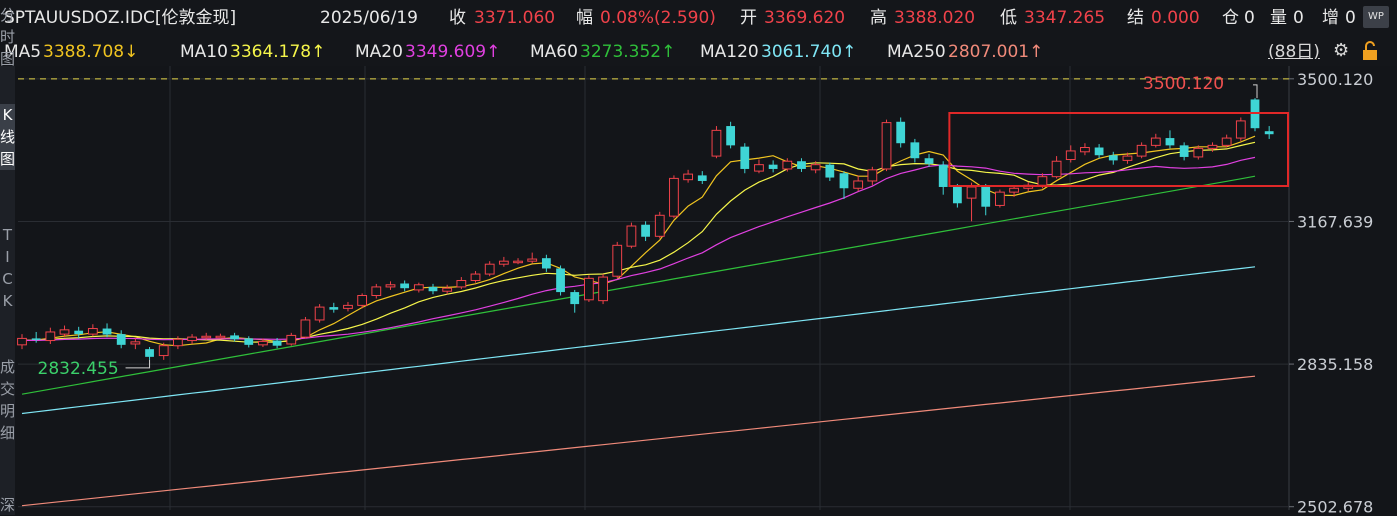 The height and width of the screenshot is (516, 1397). What do you see at coordinates (7, 268) in the screenshot?
I see `nav-tab-2: T I C K` at bounding box center [7, 268].